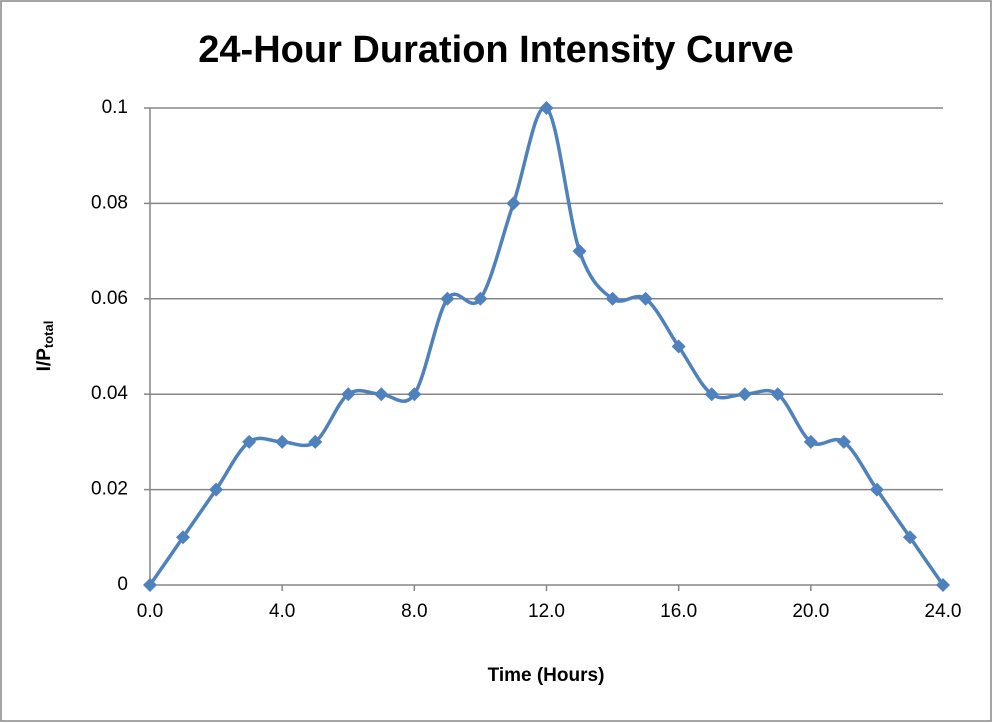  I want to click on y-tick-label: 0.1, so click(115, 107).